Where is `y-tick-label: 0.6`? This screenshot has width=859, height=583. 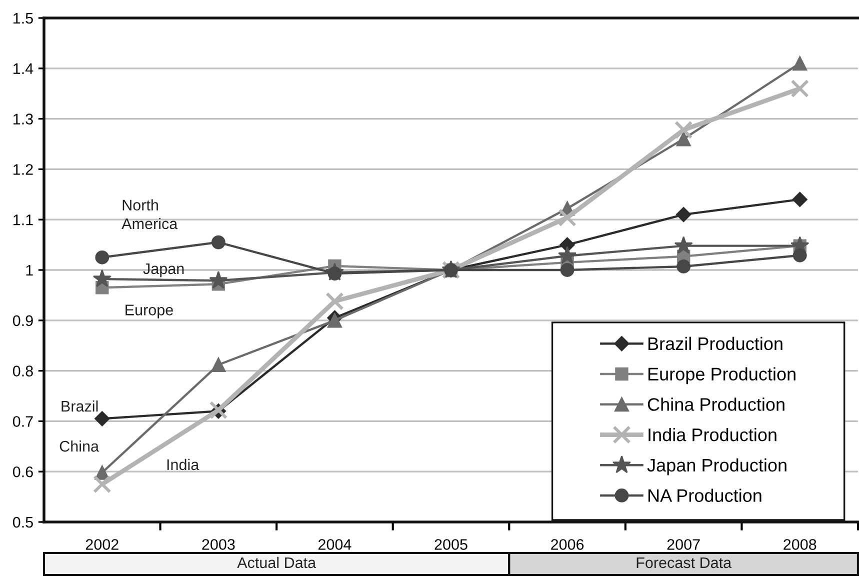 y-tick-label: 0.6 is located at coordinates (22, 472).